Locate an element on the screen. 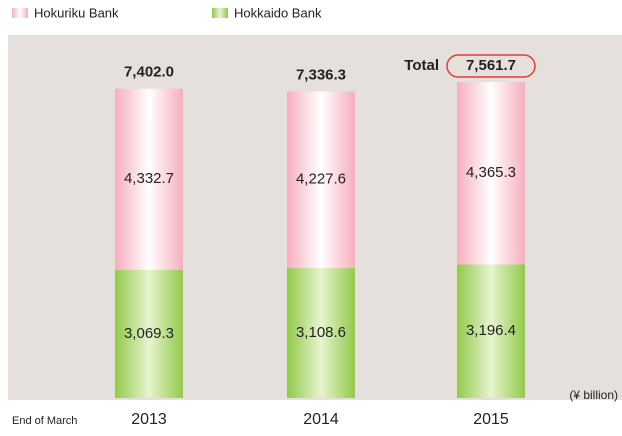 This screenshot has height=436, width=622. value-label: 3,196.4 is located at coordinates (491, 330).